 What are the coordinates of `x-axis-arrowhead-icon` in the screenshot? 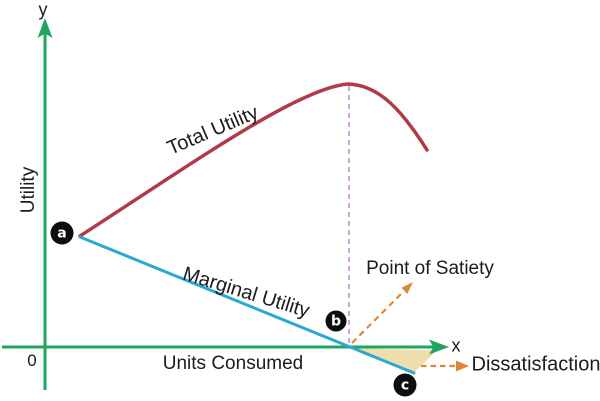 It's located at (439, 347).